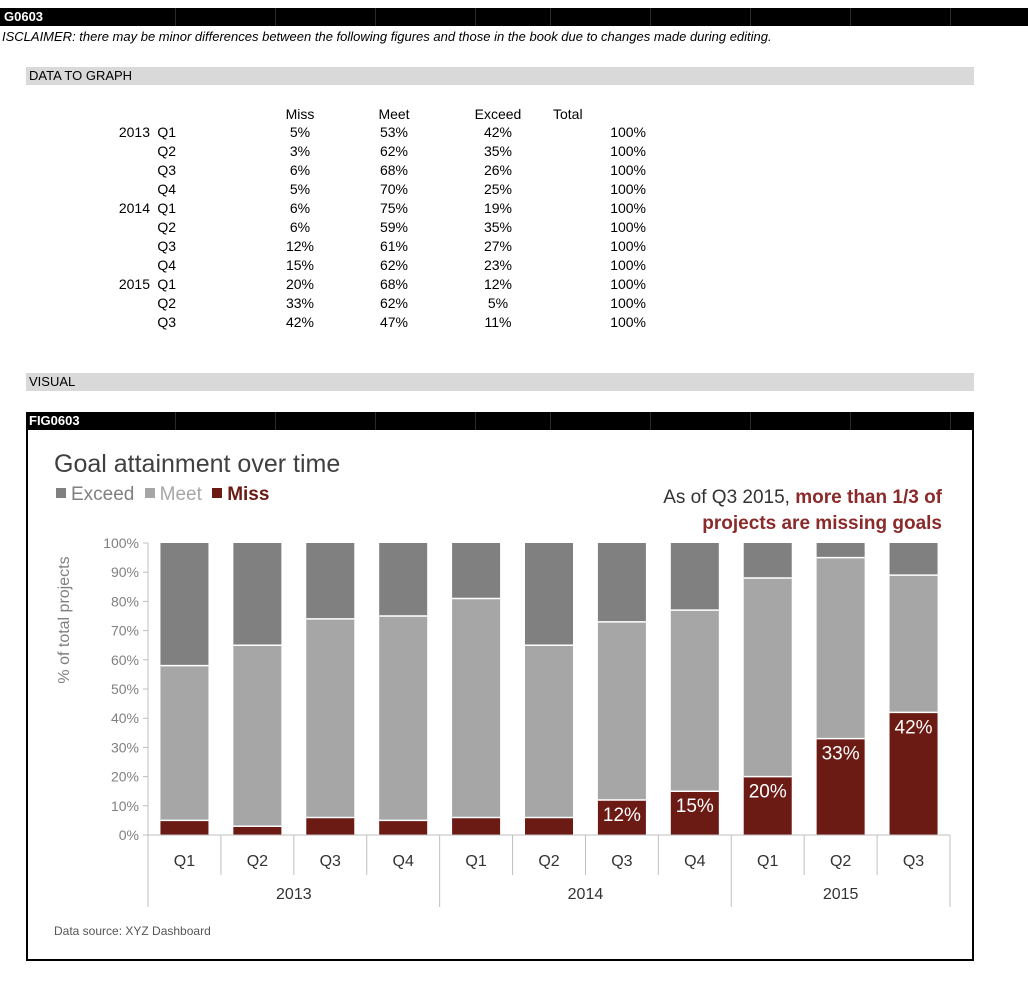  I want to click on figure-header-bar: FIG0603, so click(500, 421).